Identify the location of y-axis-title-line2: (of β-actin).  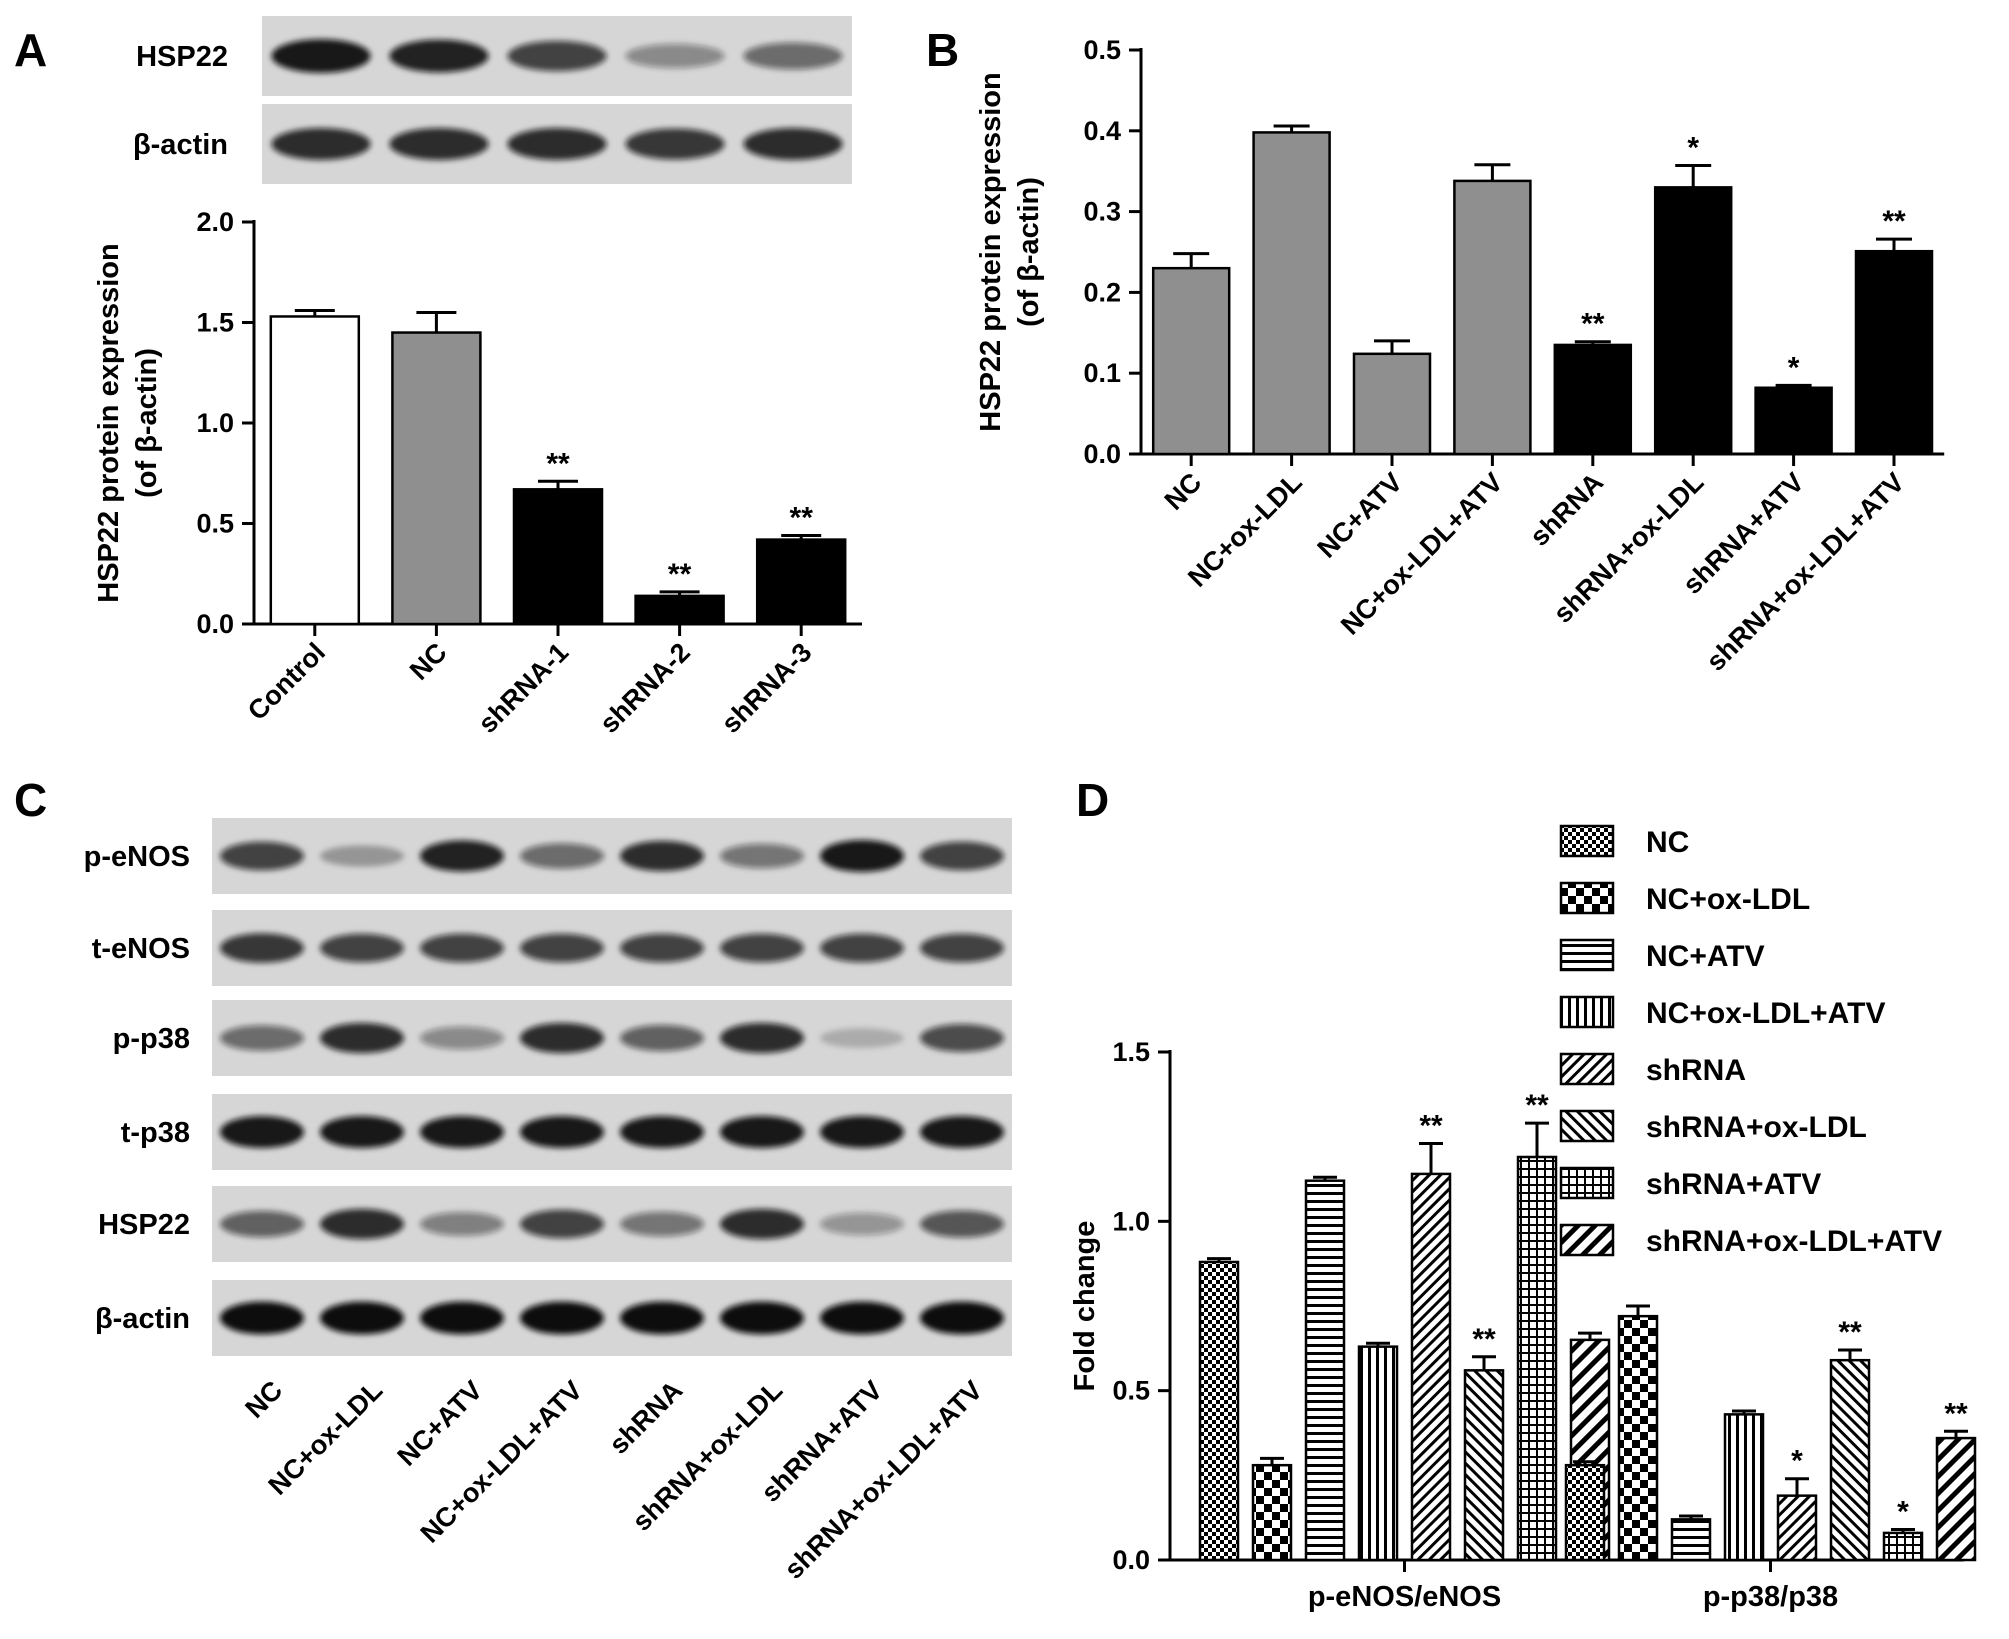
(1029, 252).